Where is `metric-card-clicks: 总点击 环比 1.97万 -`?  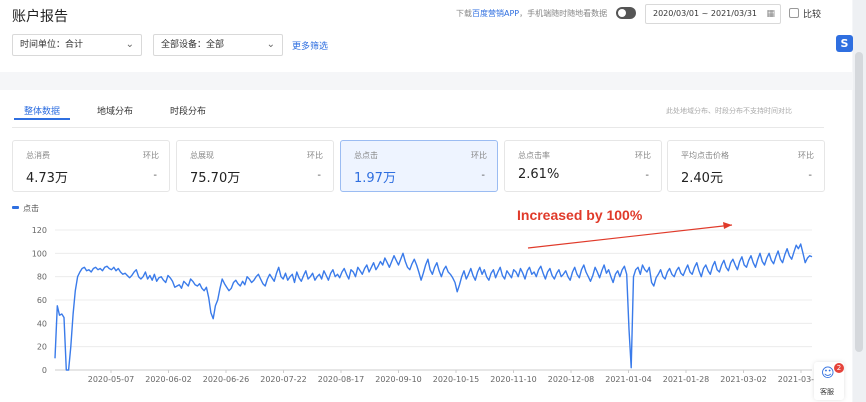 metric-card-clicks: 总点击 环比 1.97万 - is located at coordinates (419, 166).